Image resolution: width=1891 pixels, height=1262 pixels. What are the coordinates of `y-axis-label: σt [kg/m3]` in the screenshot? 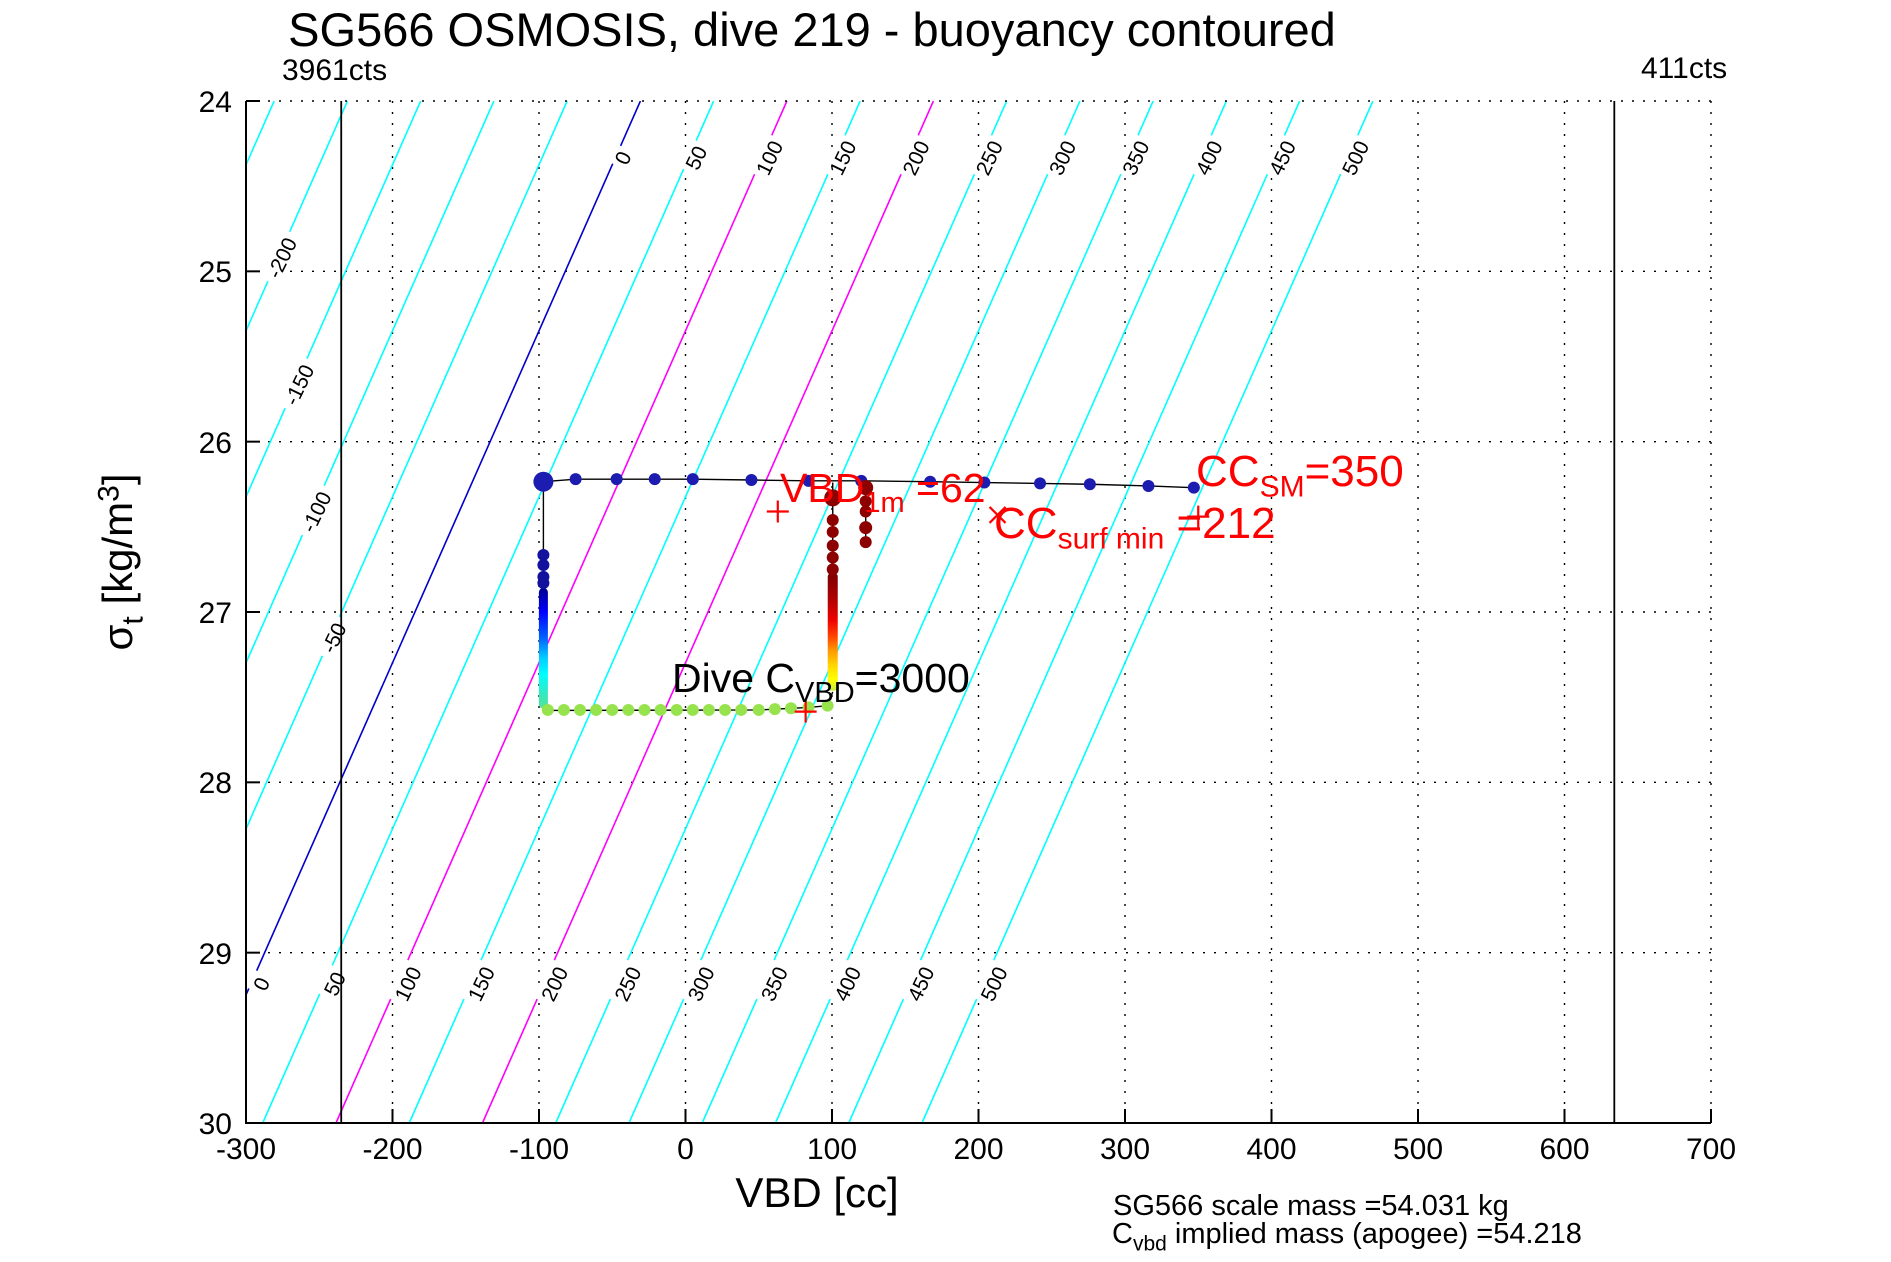 It's located at (121, 562).